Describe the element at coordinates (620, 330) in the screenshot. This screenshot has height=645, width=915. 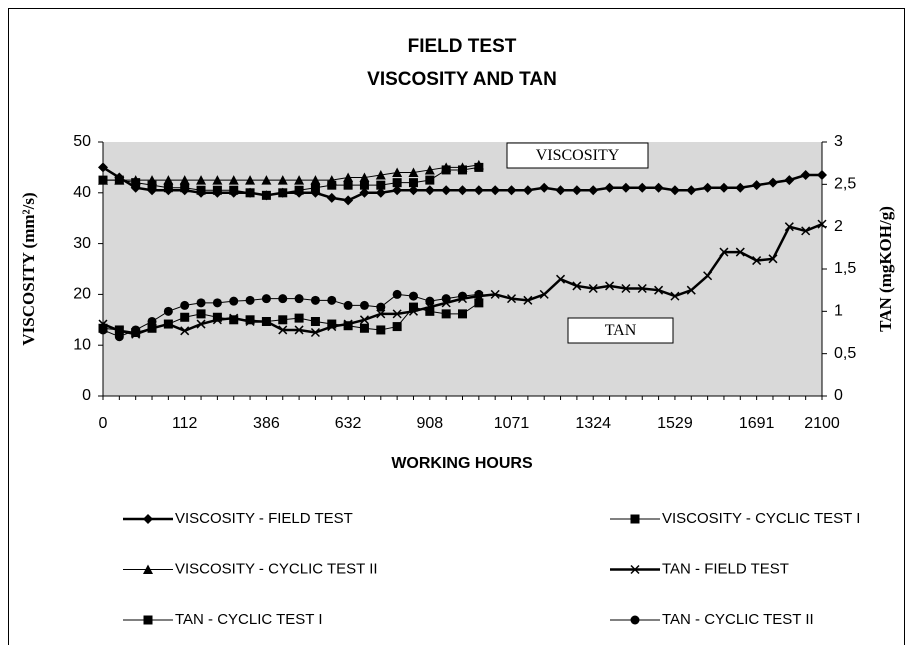
I see `annotation-box` at that location.